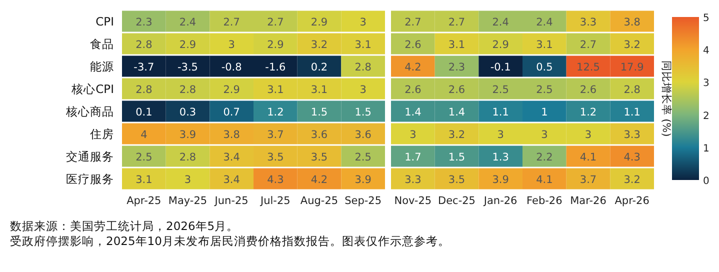 The height and width of the screenshot is (272, 719). Describe the element at coordinates (544, 67) in the screenshot. I see `data-label: 0.5` at that location.